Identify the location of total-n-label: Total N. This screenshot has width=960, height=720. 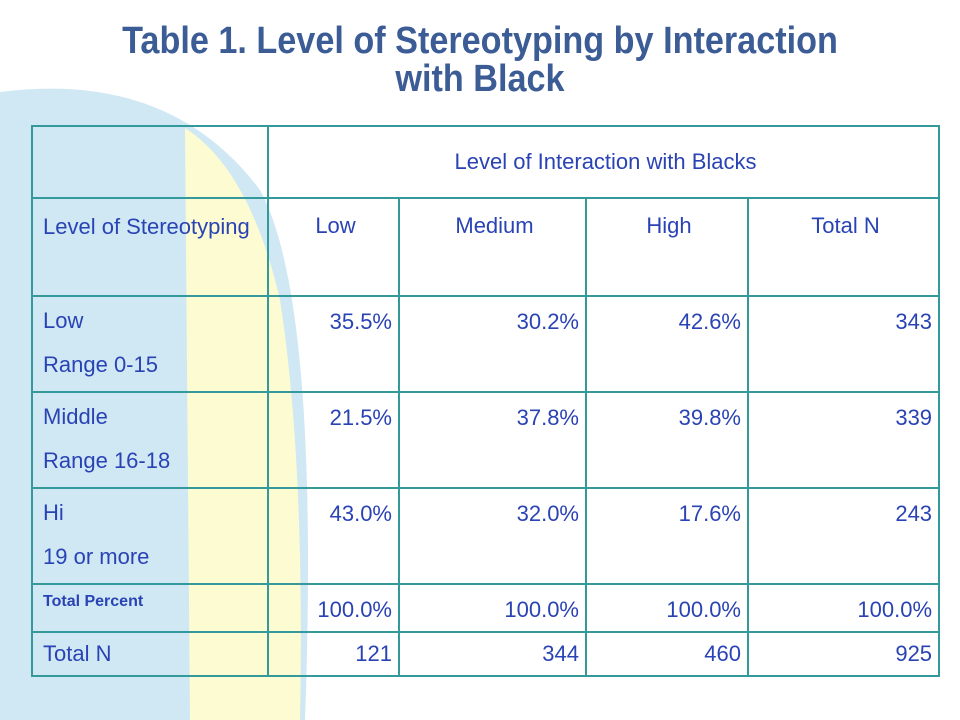
(150, 654).